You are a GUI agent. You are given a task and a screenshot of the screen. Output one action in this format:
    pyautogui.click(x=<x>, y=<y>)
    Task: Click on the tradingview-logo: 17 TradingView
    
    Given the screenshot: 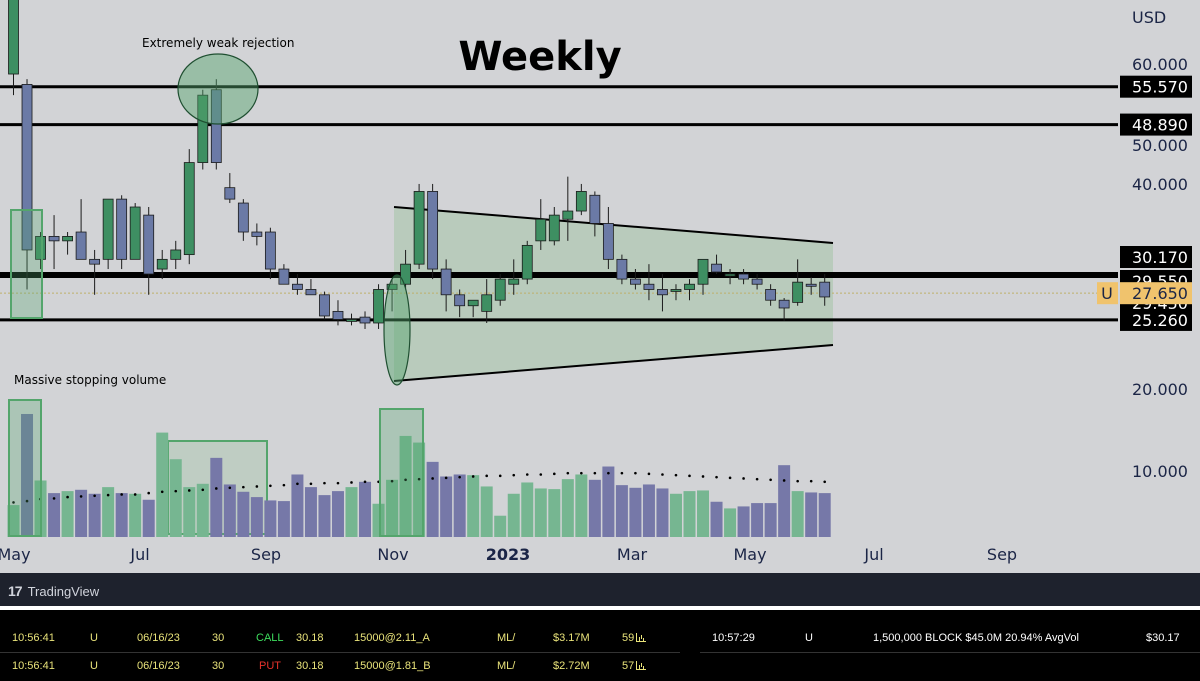 What is the action you would take?
    pyautogui.click(x=53, y=591)
    